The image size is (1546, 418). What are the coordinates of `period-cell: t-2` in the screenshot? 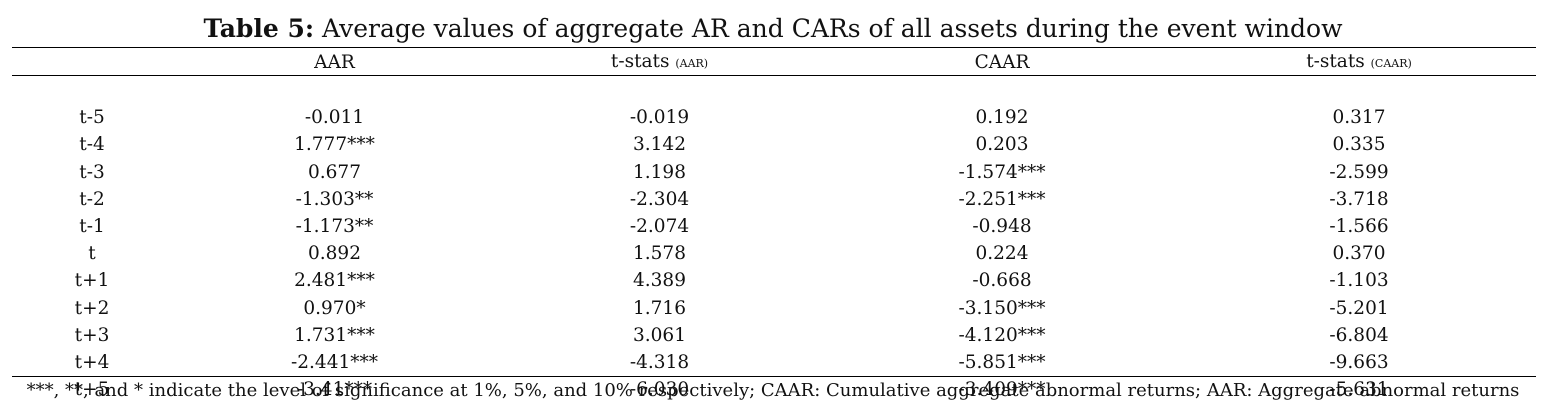 It's located at (92, 199).